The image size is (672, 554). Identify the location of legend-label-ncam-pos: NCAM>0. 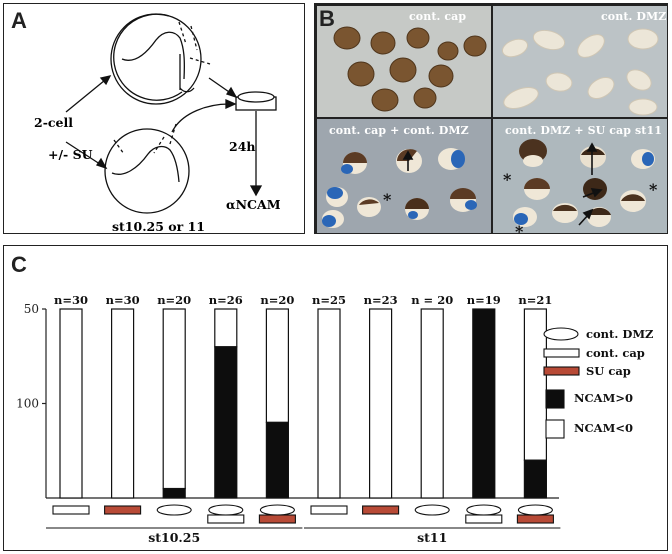
(603, 398).